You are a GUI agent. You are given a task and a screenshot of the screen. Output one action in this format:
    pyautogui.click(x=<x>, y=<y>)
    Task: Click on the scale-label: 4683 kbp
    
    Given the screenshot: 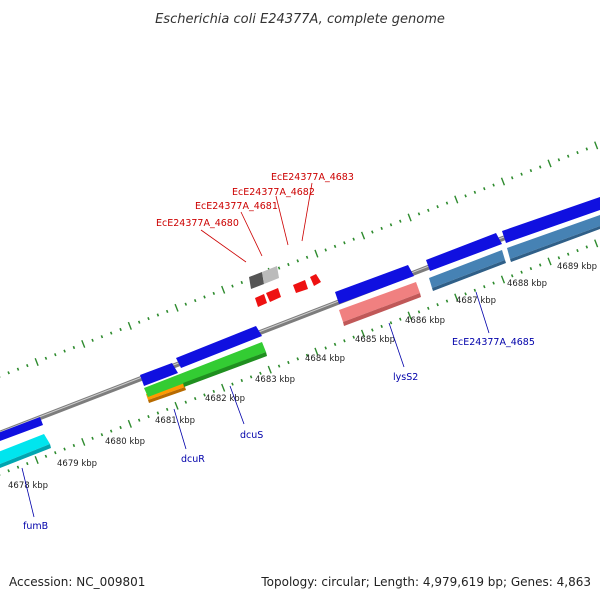 What is the action you would take?
    pyautogui.click(x=275, y=380)
    